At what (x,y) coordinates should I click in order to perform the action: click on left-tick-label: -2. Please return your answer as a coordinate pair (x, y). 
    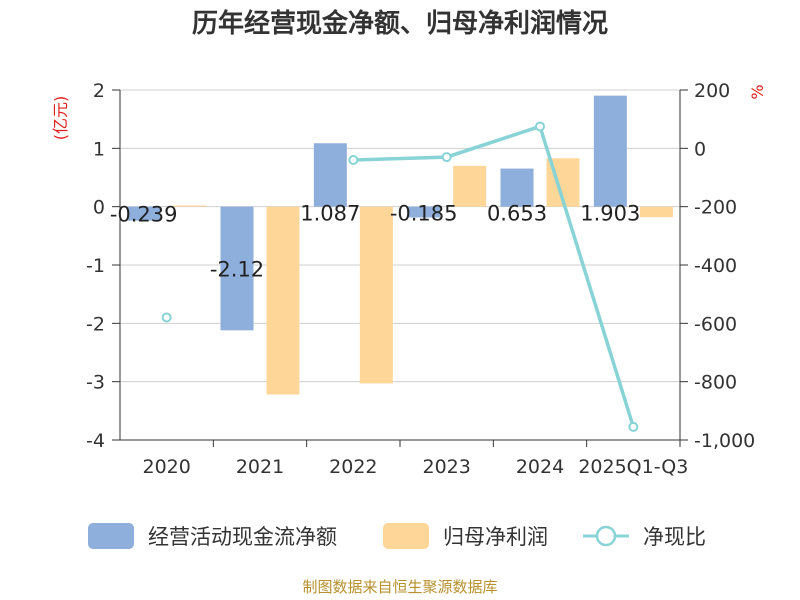
    Looking at the image, I should click on (95, 324).